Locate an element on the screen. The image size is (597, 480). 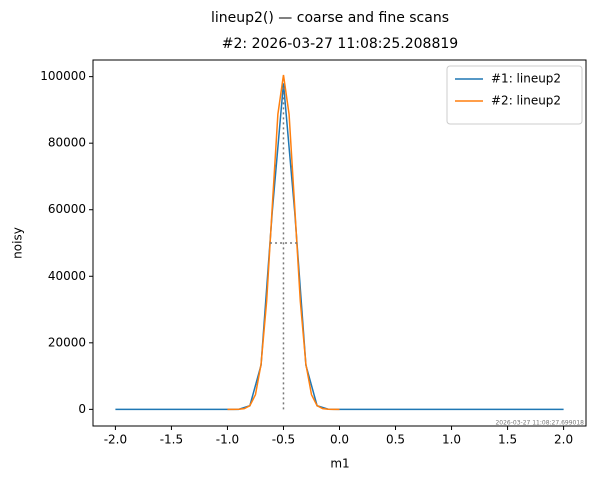
x-tick-label: -0.5 is located at coordinates (283, 440).